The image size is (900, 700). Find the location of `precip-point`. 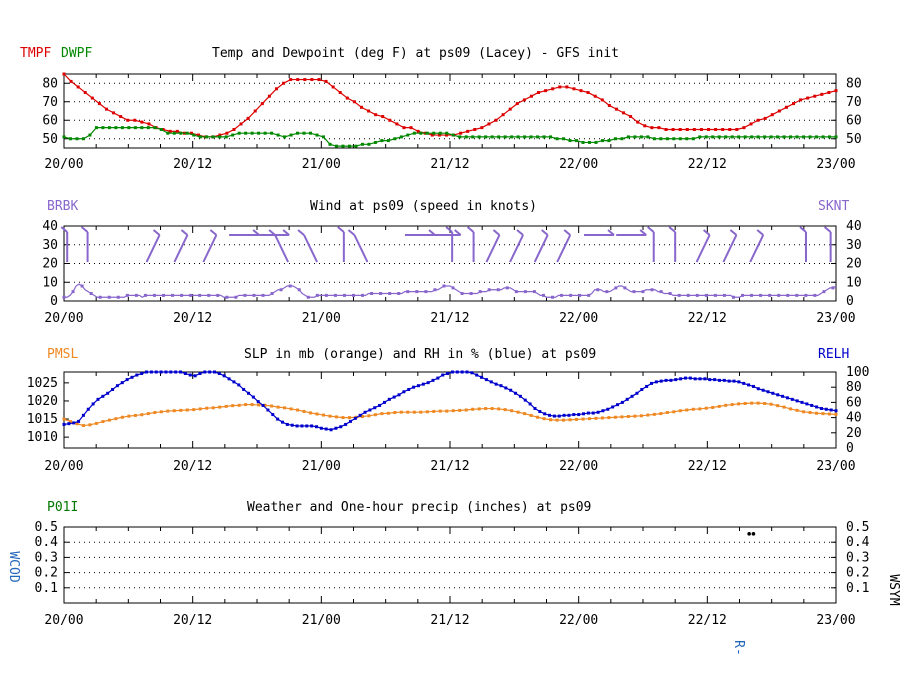

precip-point is located at coordinates (749, 534).